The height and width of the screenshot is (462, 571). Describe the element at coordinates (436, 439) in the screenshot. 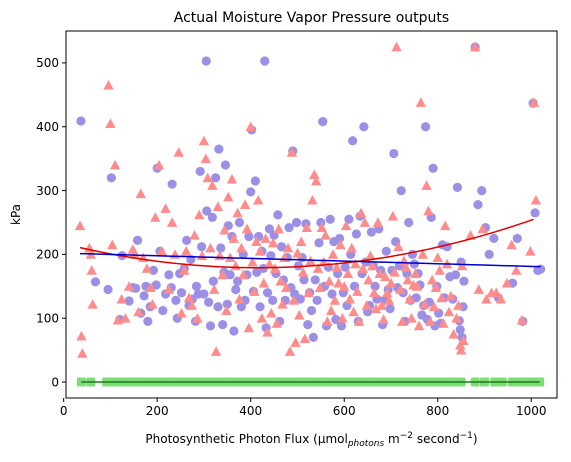

I see `x-axis-title-part: second` at that location.